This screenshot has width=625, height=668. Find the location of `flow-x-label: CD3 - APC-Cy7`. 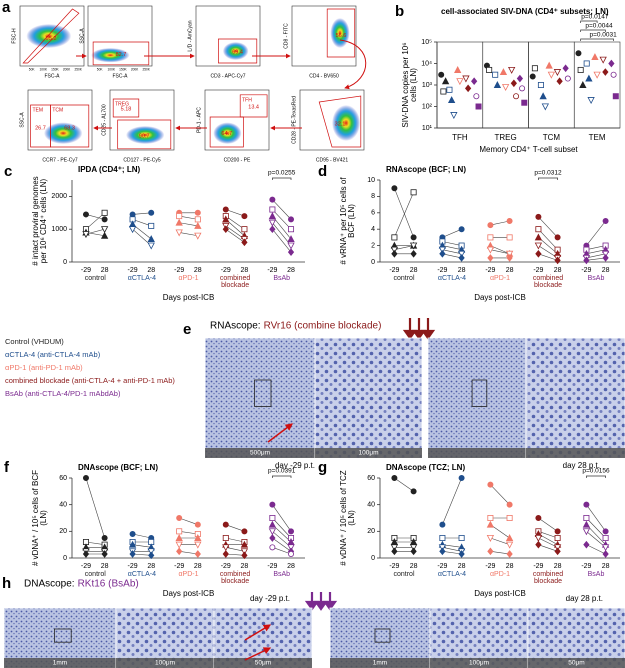

flow-x-label: CD3 - APC-Cy7 is located at coordinates (227, 76).